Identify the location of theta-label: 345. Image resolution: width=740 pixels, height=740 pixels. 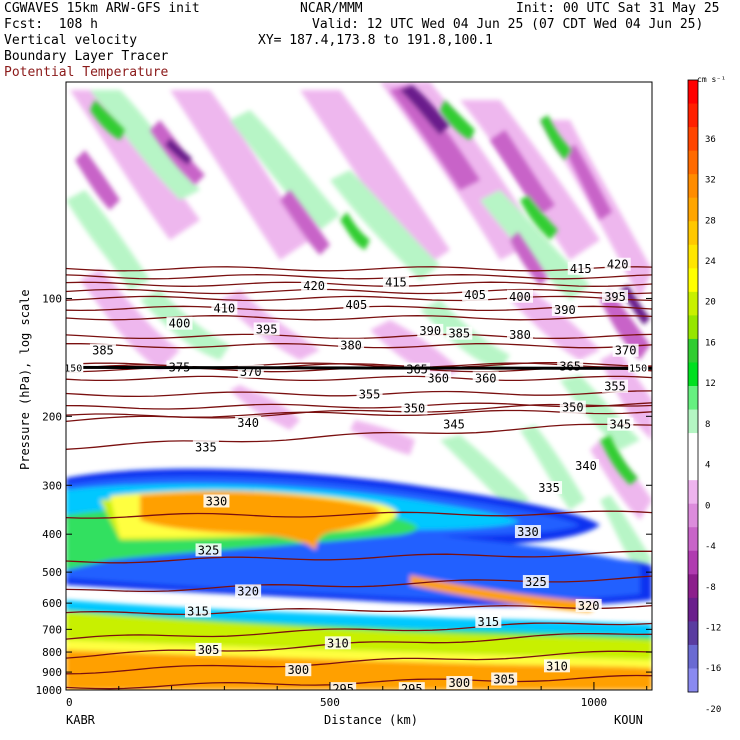
(620, 425).